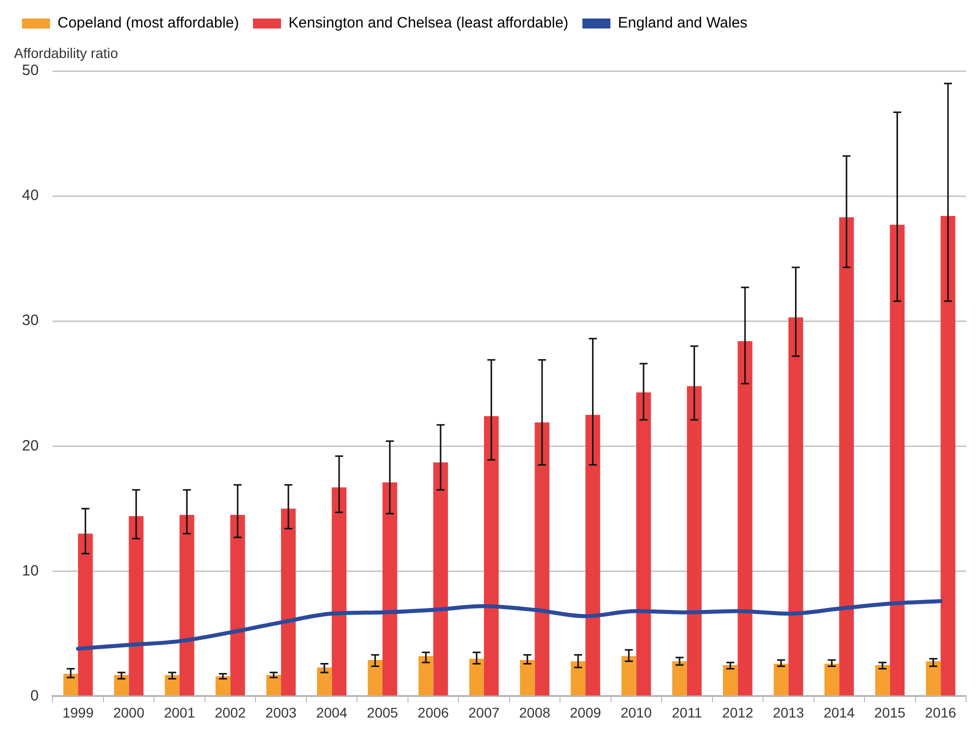 This screenshot has width=978, height=731. I want to click on x-tick-label: 2012, so click(738, 712).